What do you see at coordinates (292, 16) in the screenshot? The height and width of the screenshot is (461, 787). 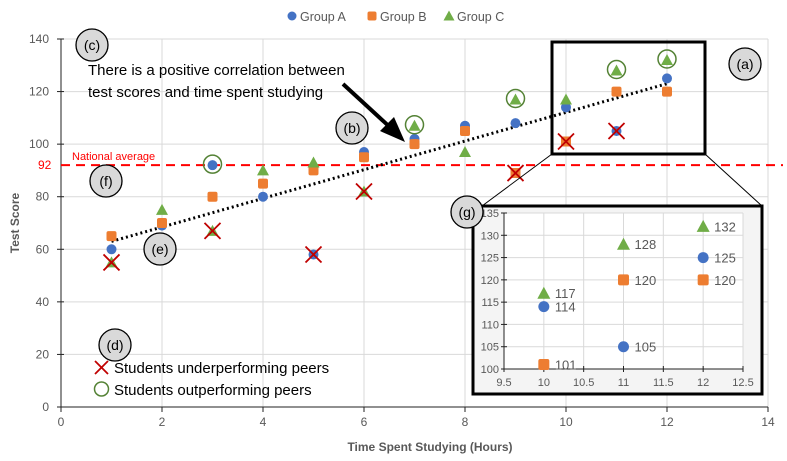 I see `legend-marker-group-a` at bounding box center [292, 16].